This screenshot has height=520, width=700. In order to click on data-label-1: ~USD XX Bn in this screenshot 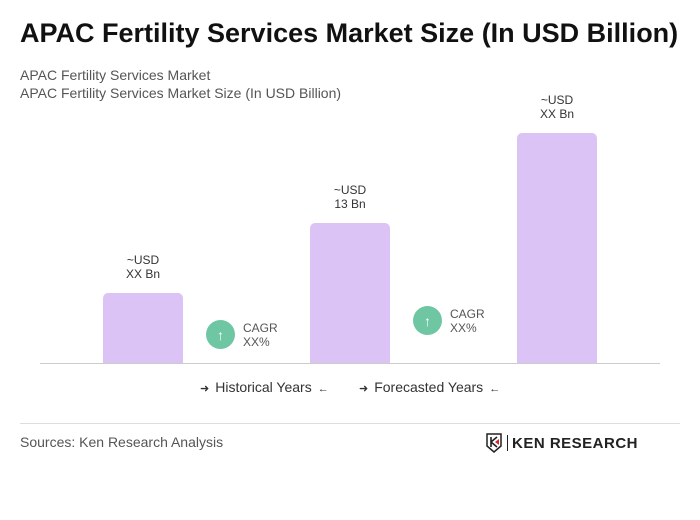, I will do `click(143, 267)`.